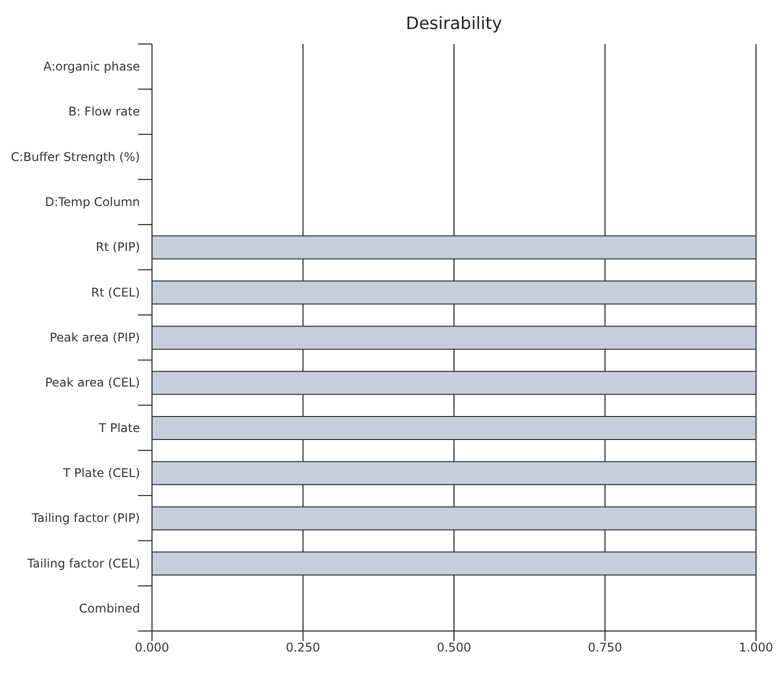  Describe the element at coordinates (95, 337) in the screenshot. I see `y-tick-label: Peak area (PIP)` at that location.